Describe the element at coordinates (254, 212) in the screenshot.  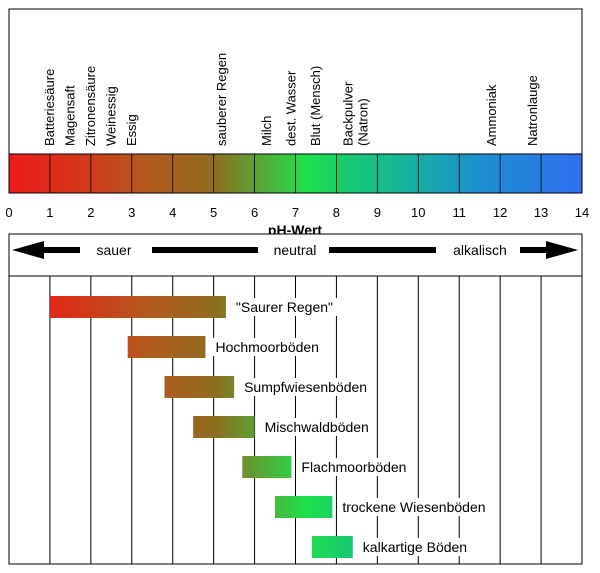
I see `x-tick-label: 6` at that location.